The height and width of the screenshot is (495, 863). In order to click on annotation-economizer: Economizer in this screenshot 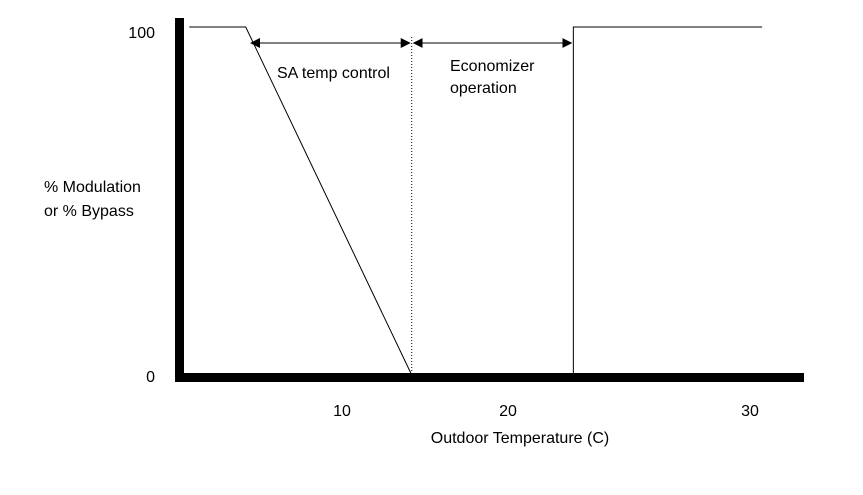, I will do `click(492, 66)`.